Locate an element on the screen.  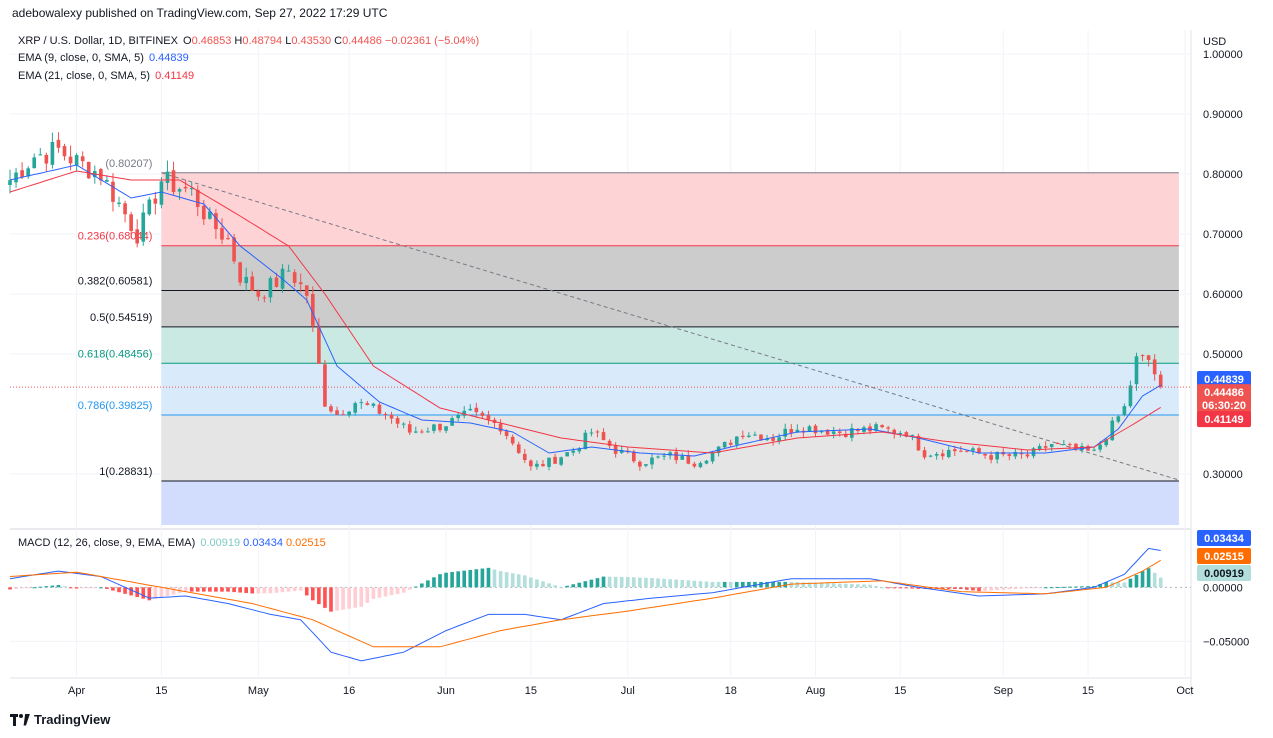
macd-pane is located at coordinates (599, 604).